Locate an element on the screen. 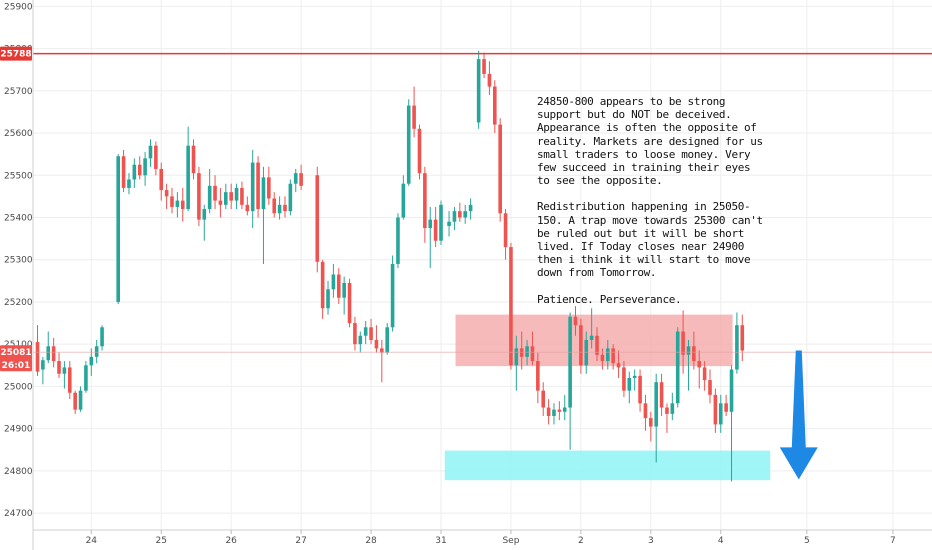 The width and height of the screenshot is (932, 550). x-tick-label: 3 is located at coordinates (651, 541).